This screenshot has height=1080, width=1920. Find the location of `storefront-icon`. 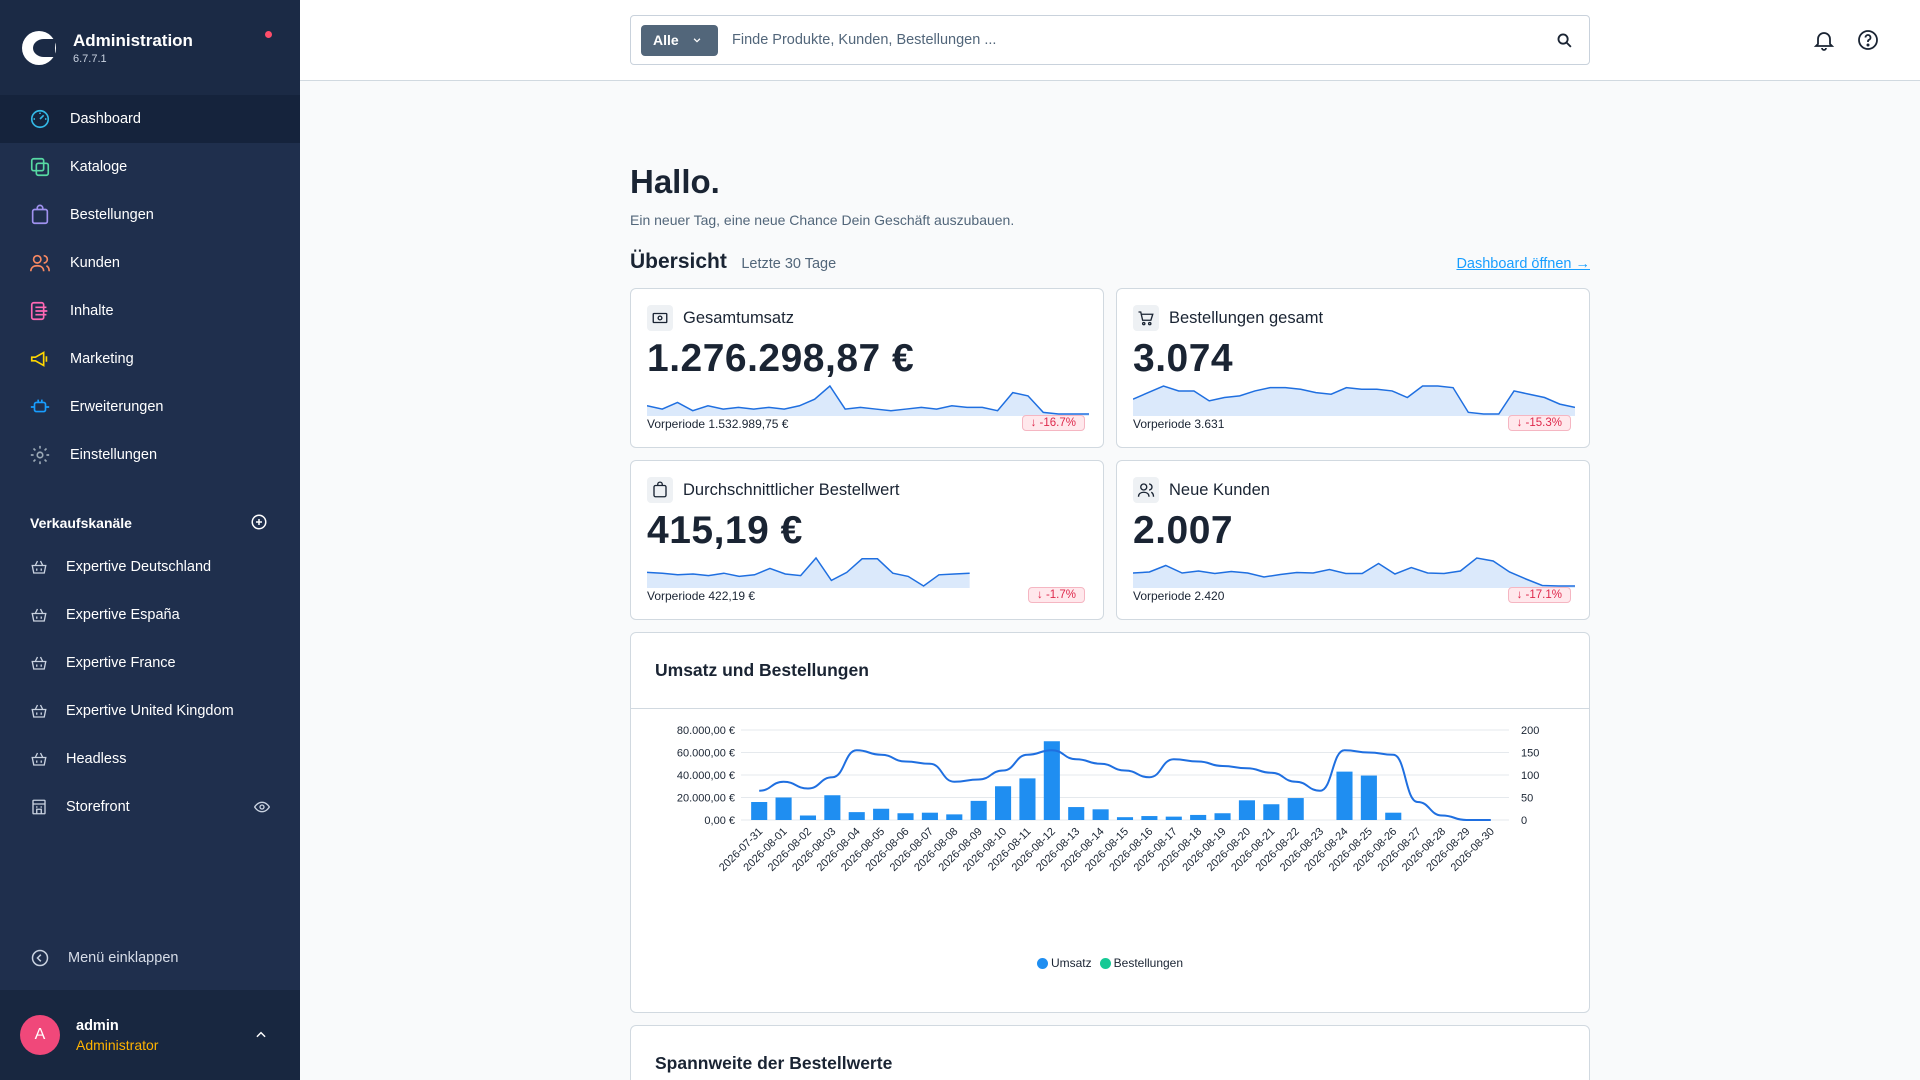

storefront-icon is located at coordinates (39, 807).